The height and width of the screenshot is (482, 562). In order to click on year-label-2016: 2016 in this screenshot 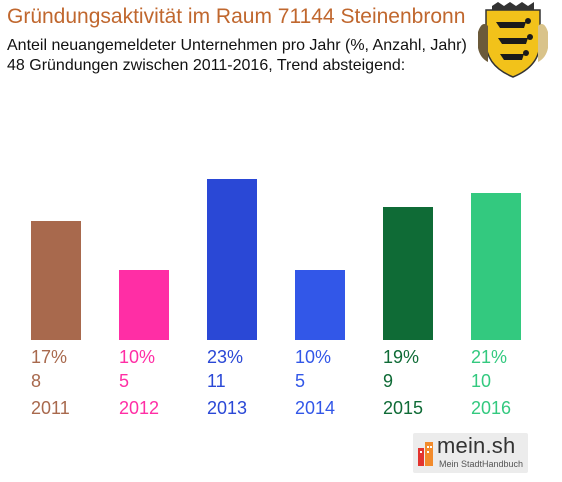, I will do `click(491, 408)`.